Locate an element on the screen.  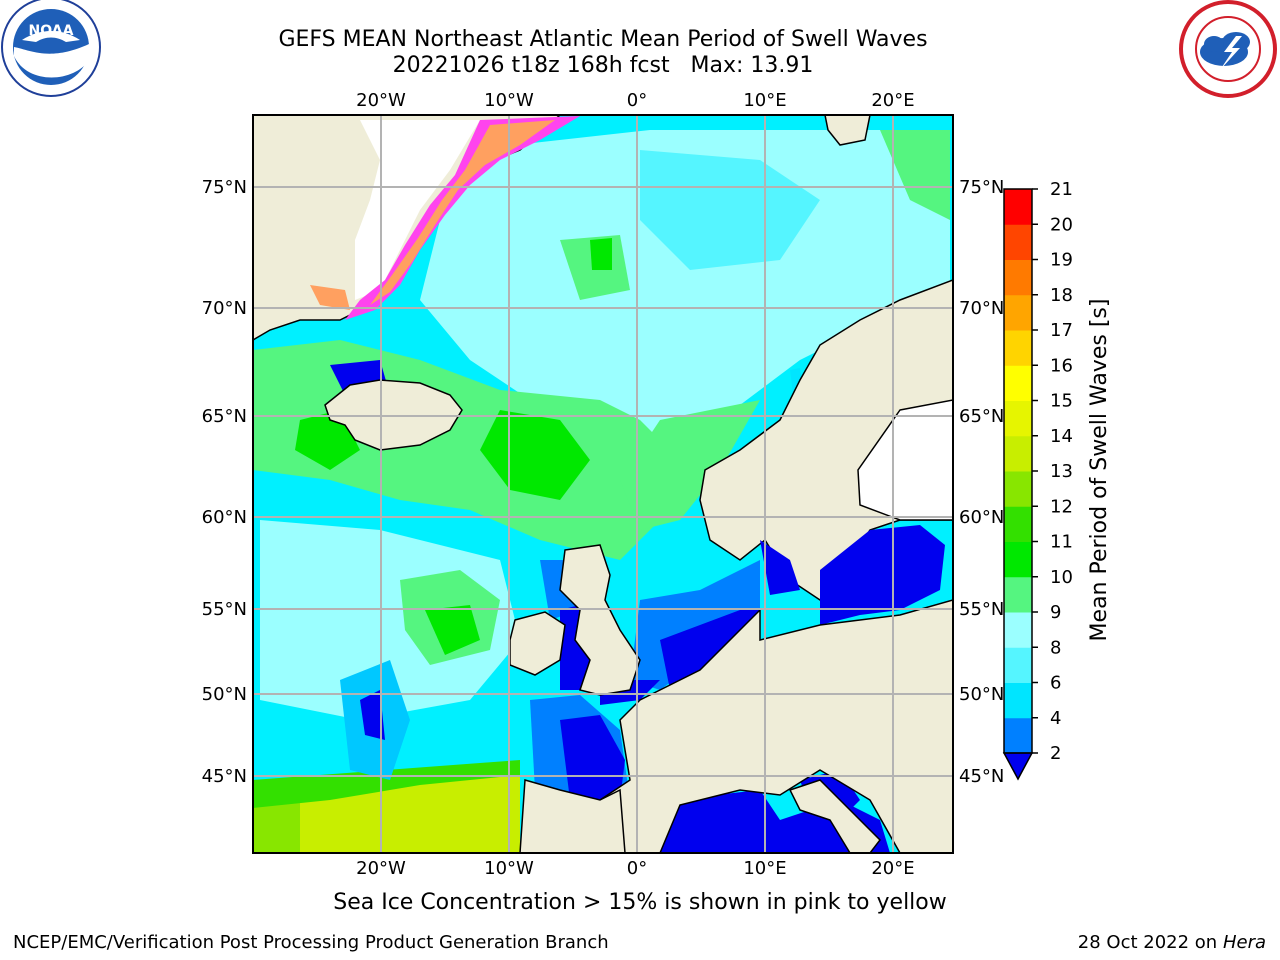
lon-tick-top: 20°E is located at coordinates (892, 100).